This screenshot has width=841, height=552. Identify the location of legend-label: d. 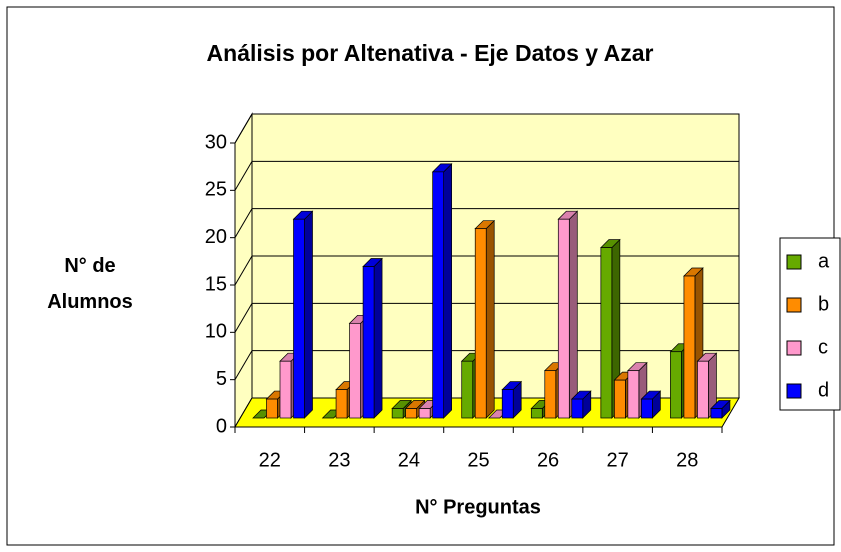
(823, 390).